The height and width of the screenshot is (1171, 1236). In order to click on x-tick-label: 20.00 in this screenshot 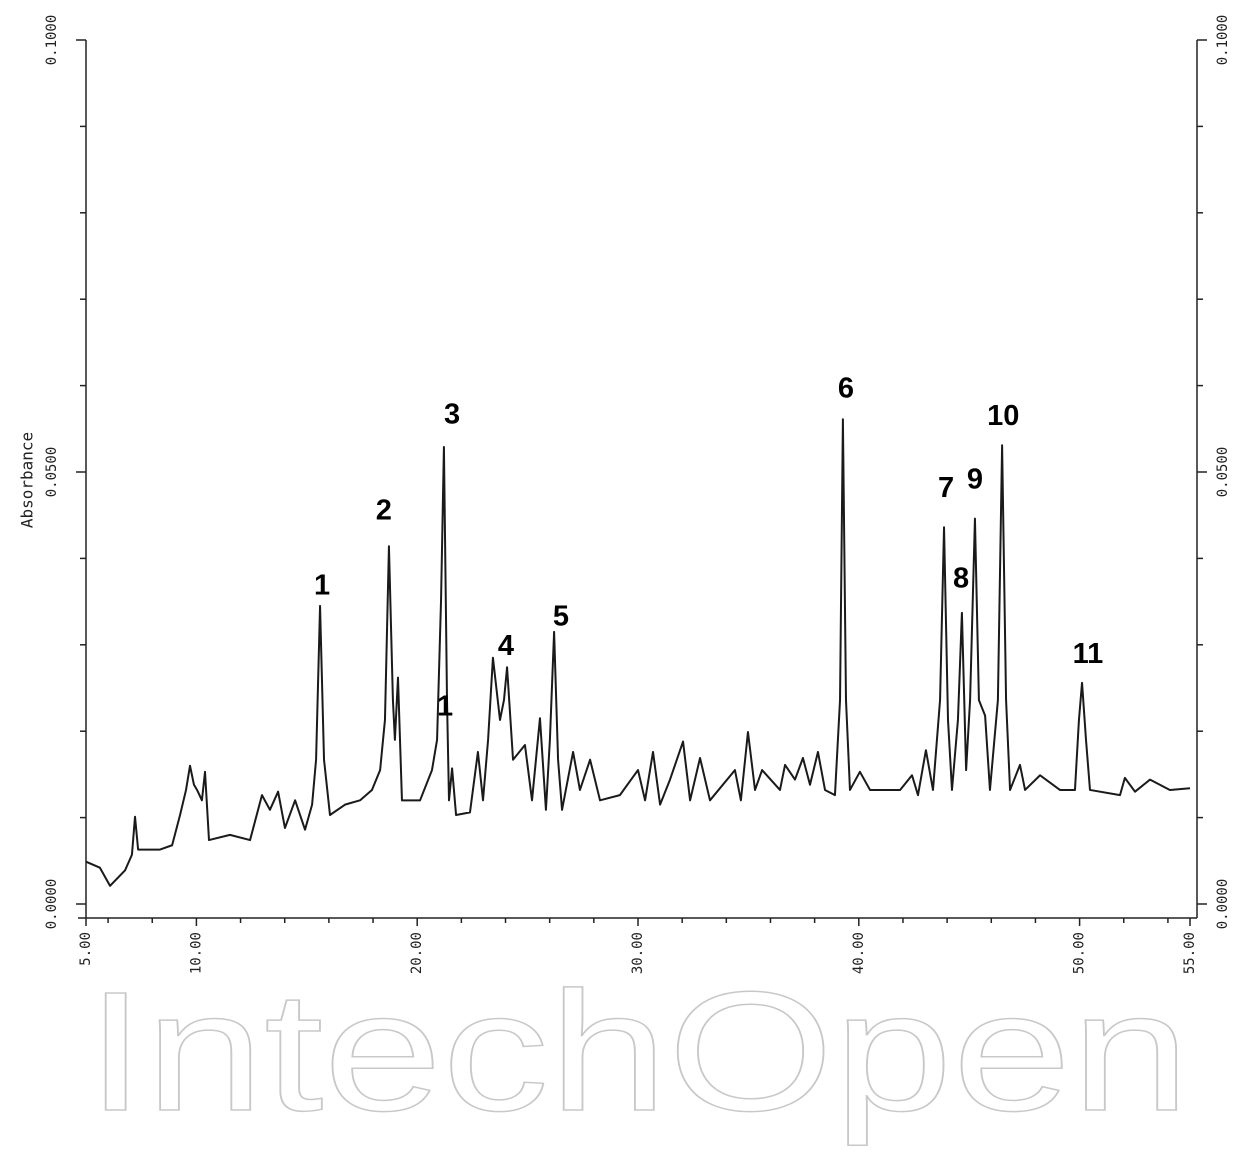, I will do `click(417, 953)`.